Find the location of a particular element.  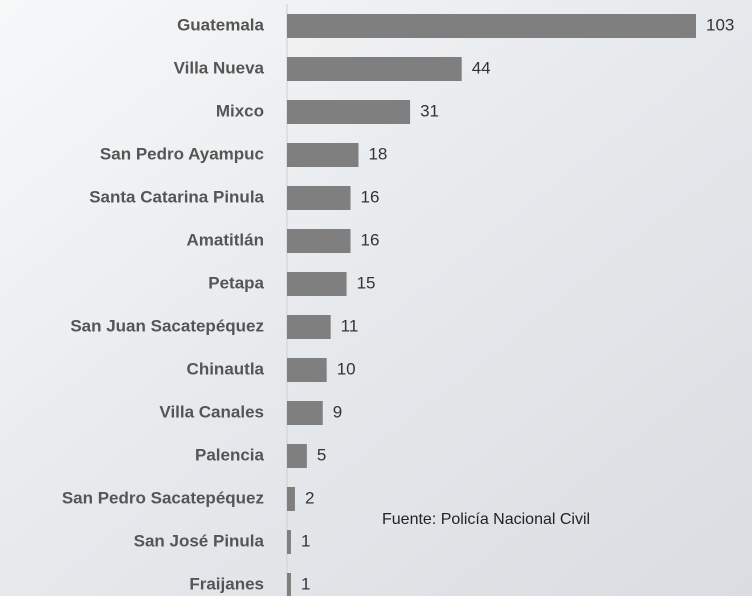

category-label: Mixco is located at coordinates (240, 110).